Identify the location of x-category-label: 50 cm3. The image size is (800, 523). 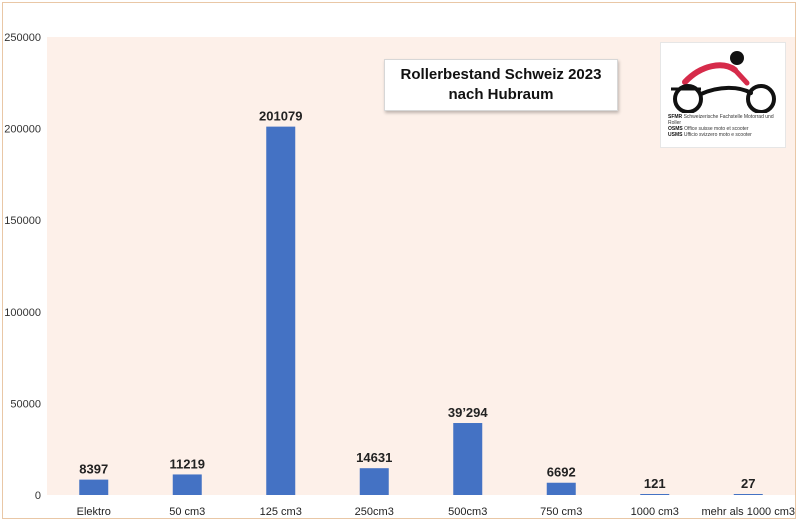
(187, 512).